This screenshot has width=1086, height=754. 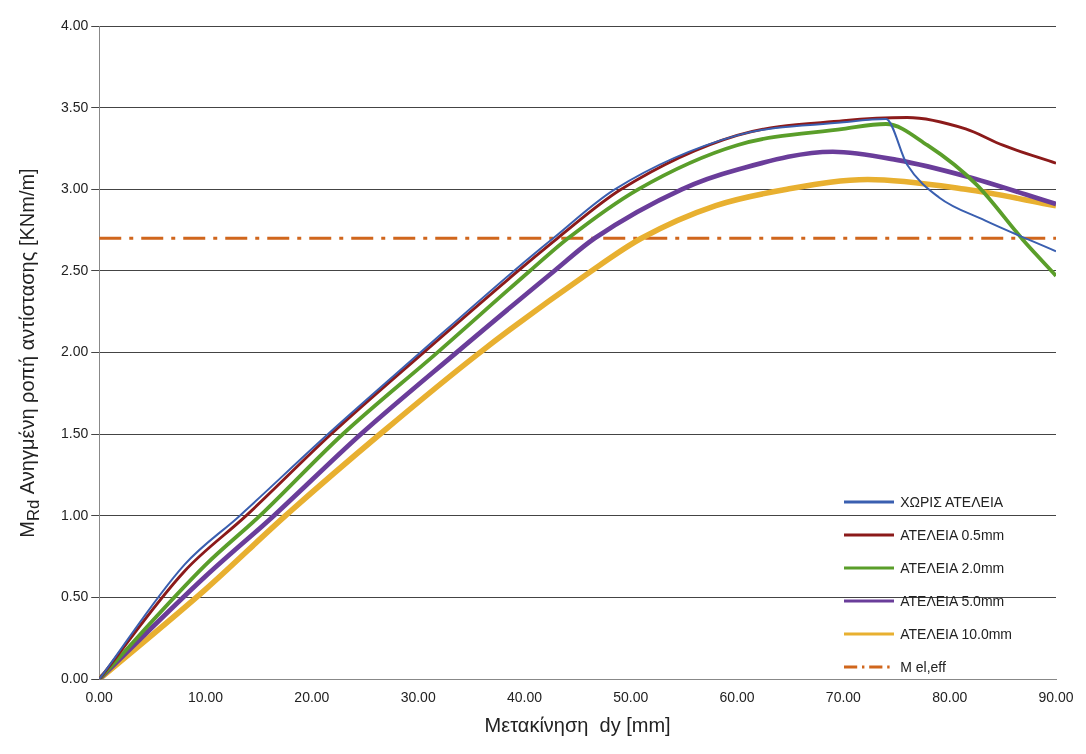 What do you see at coordinates (75, 514) in the screenshot?
I see `y-tick-label: 1.00` at bounding box center [75, 514].